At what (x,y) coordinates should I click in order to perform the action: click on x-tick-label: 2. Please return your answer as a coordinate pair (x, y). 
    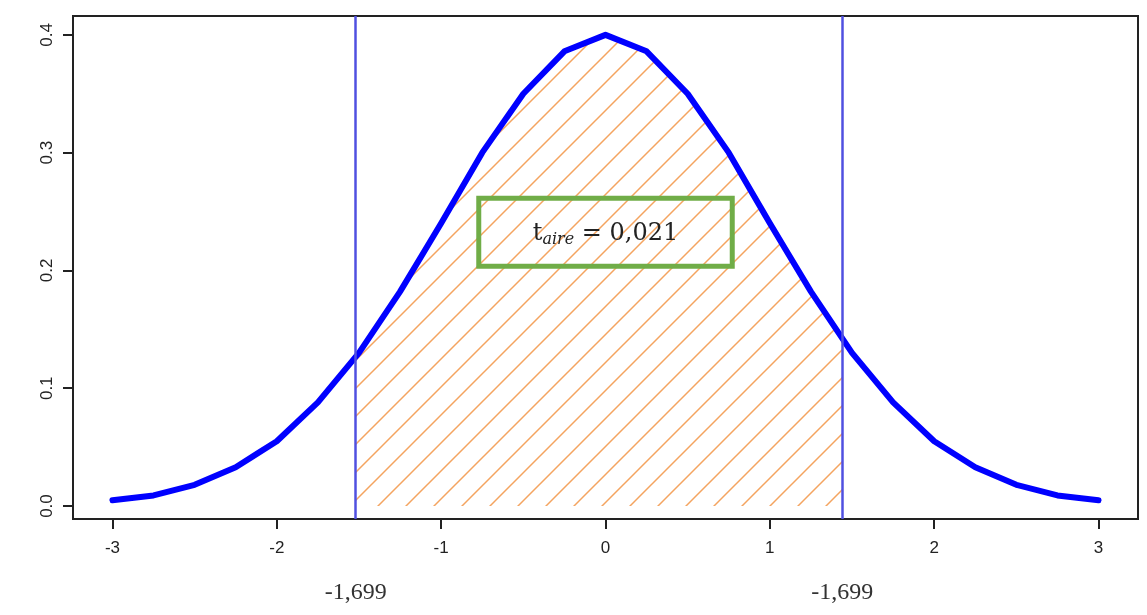
    Looking at the image, I should click on (934, 547).